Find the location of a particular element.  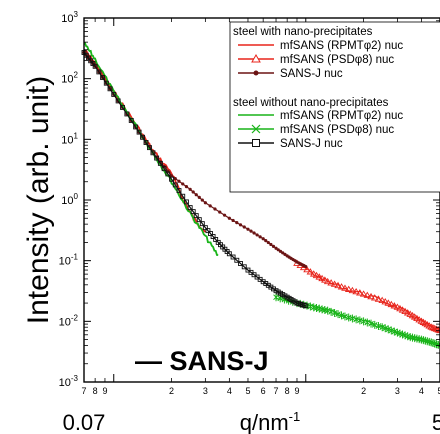

legend-marker-square is located at coordinates (256, 143).